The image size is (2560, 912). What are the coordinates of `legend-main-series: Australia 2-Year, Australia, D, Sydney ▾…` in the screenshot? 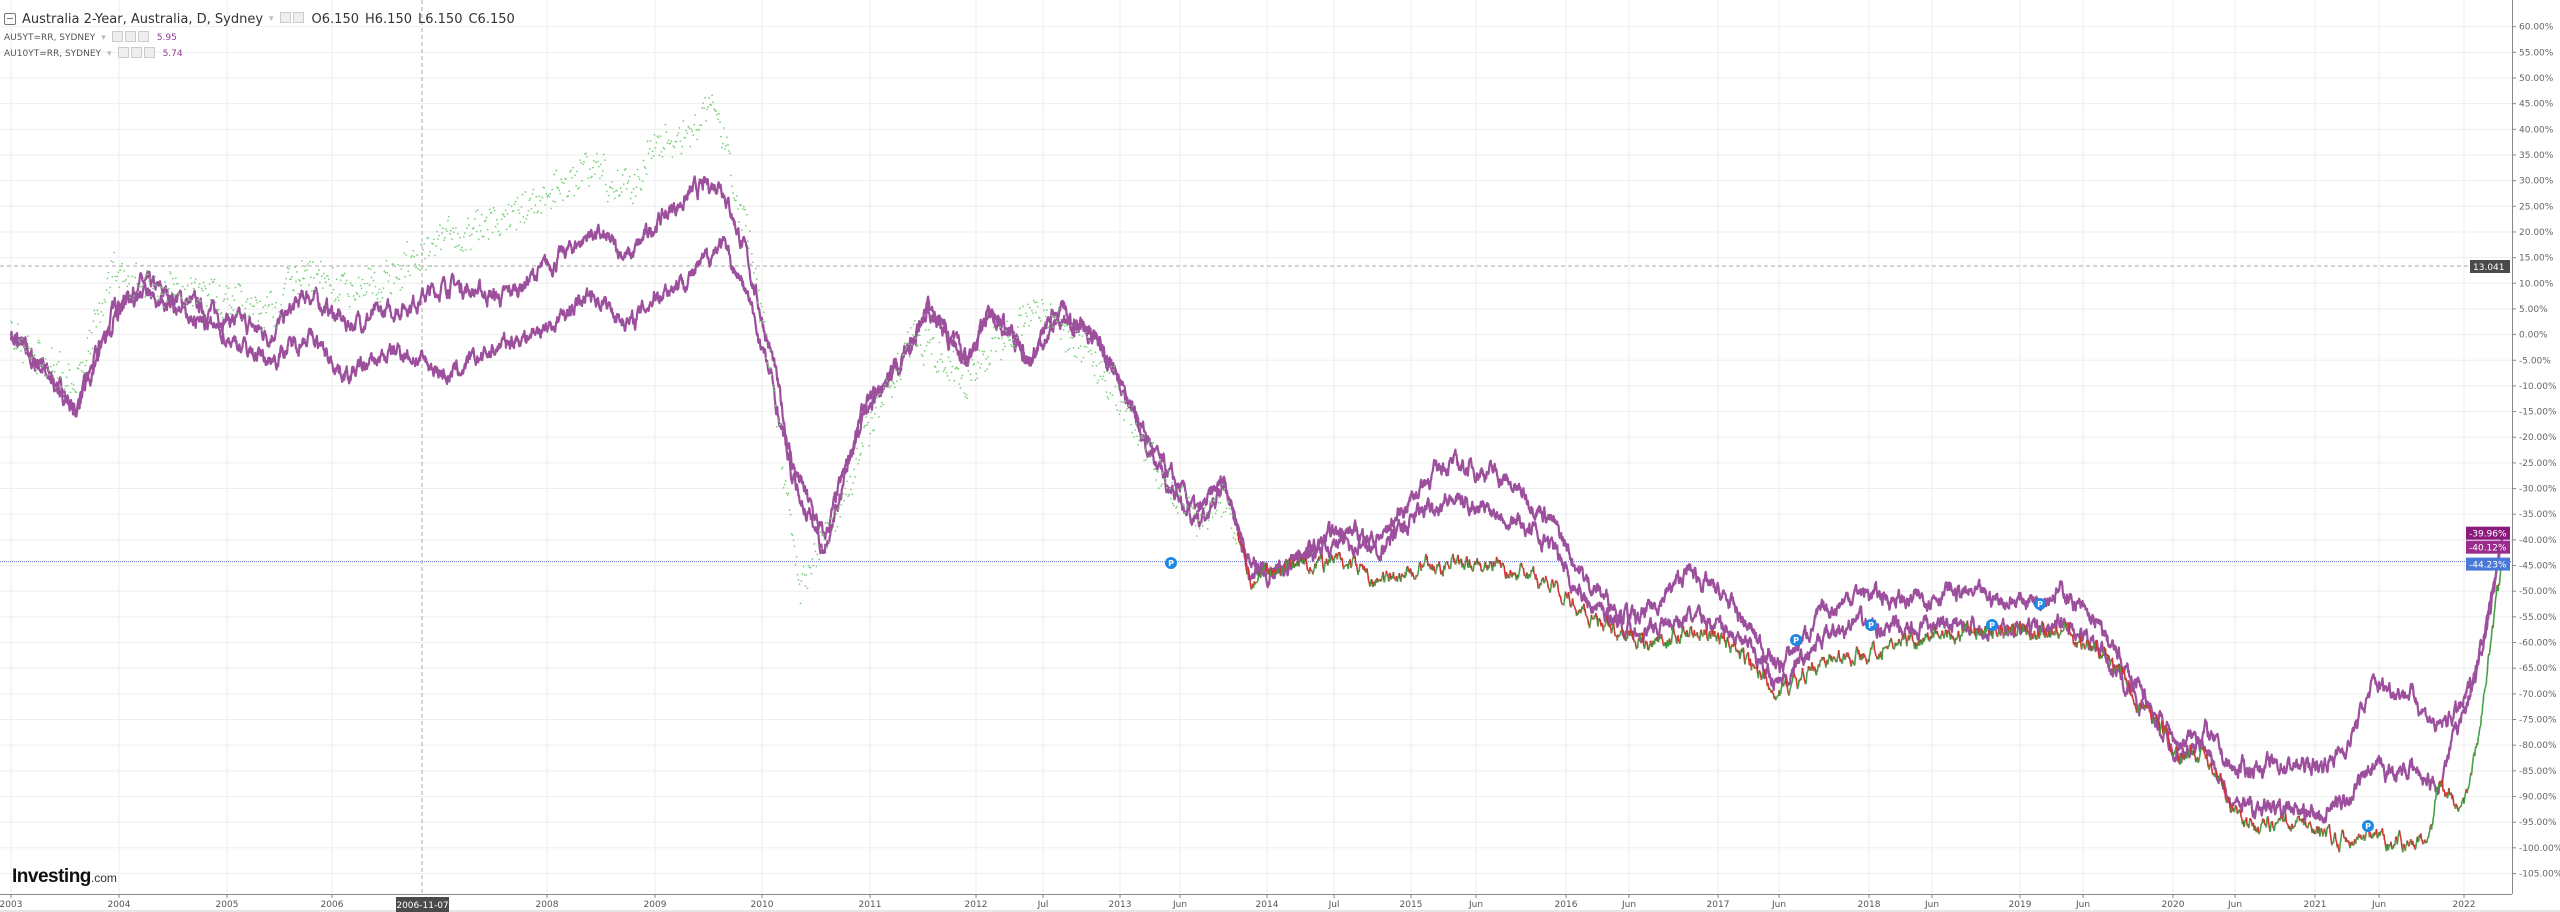 It's located at (259, 19).